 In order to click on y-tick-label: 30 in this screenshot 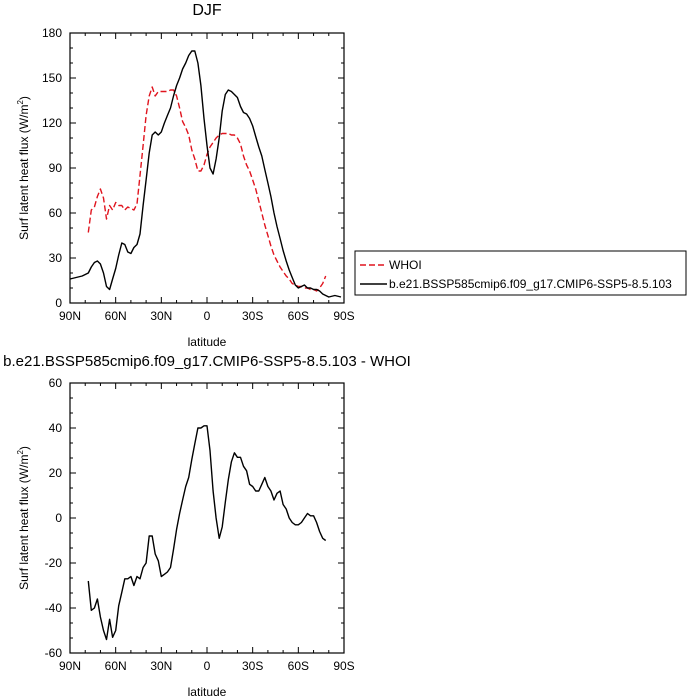, I will do `click(56, 258)`.